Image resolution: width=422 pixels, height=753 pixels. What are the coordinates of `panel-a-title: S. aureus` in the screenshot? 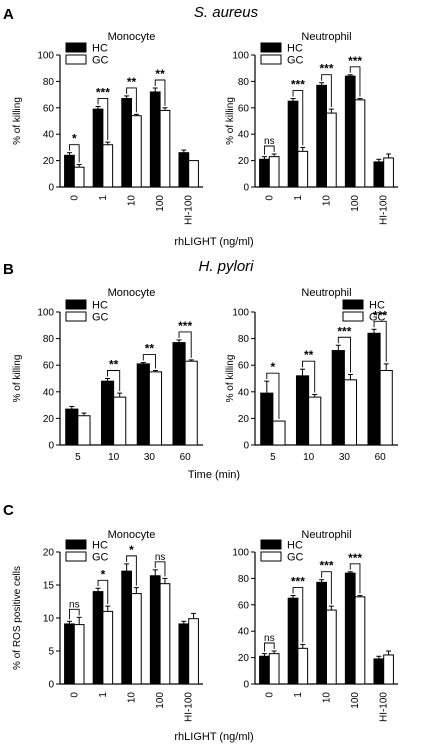 It's located at (226, 12).